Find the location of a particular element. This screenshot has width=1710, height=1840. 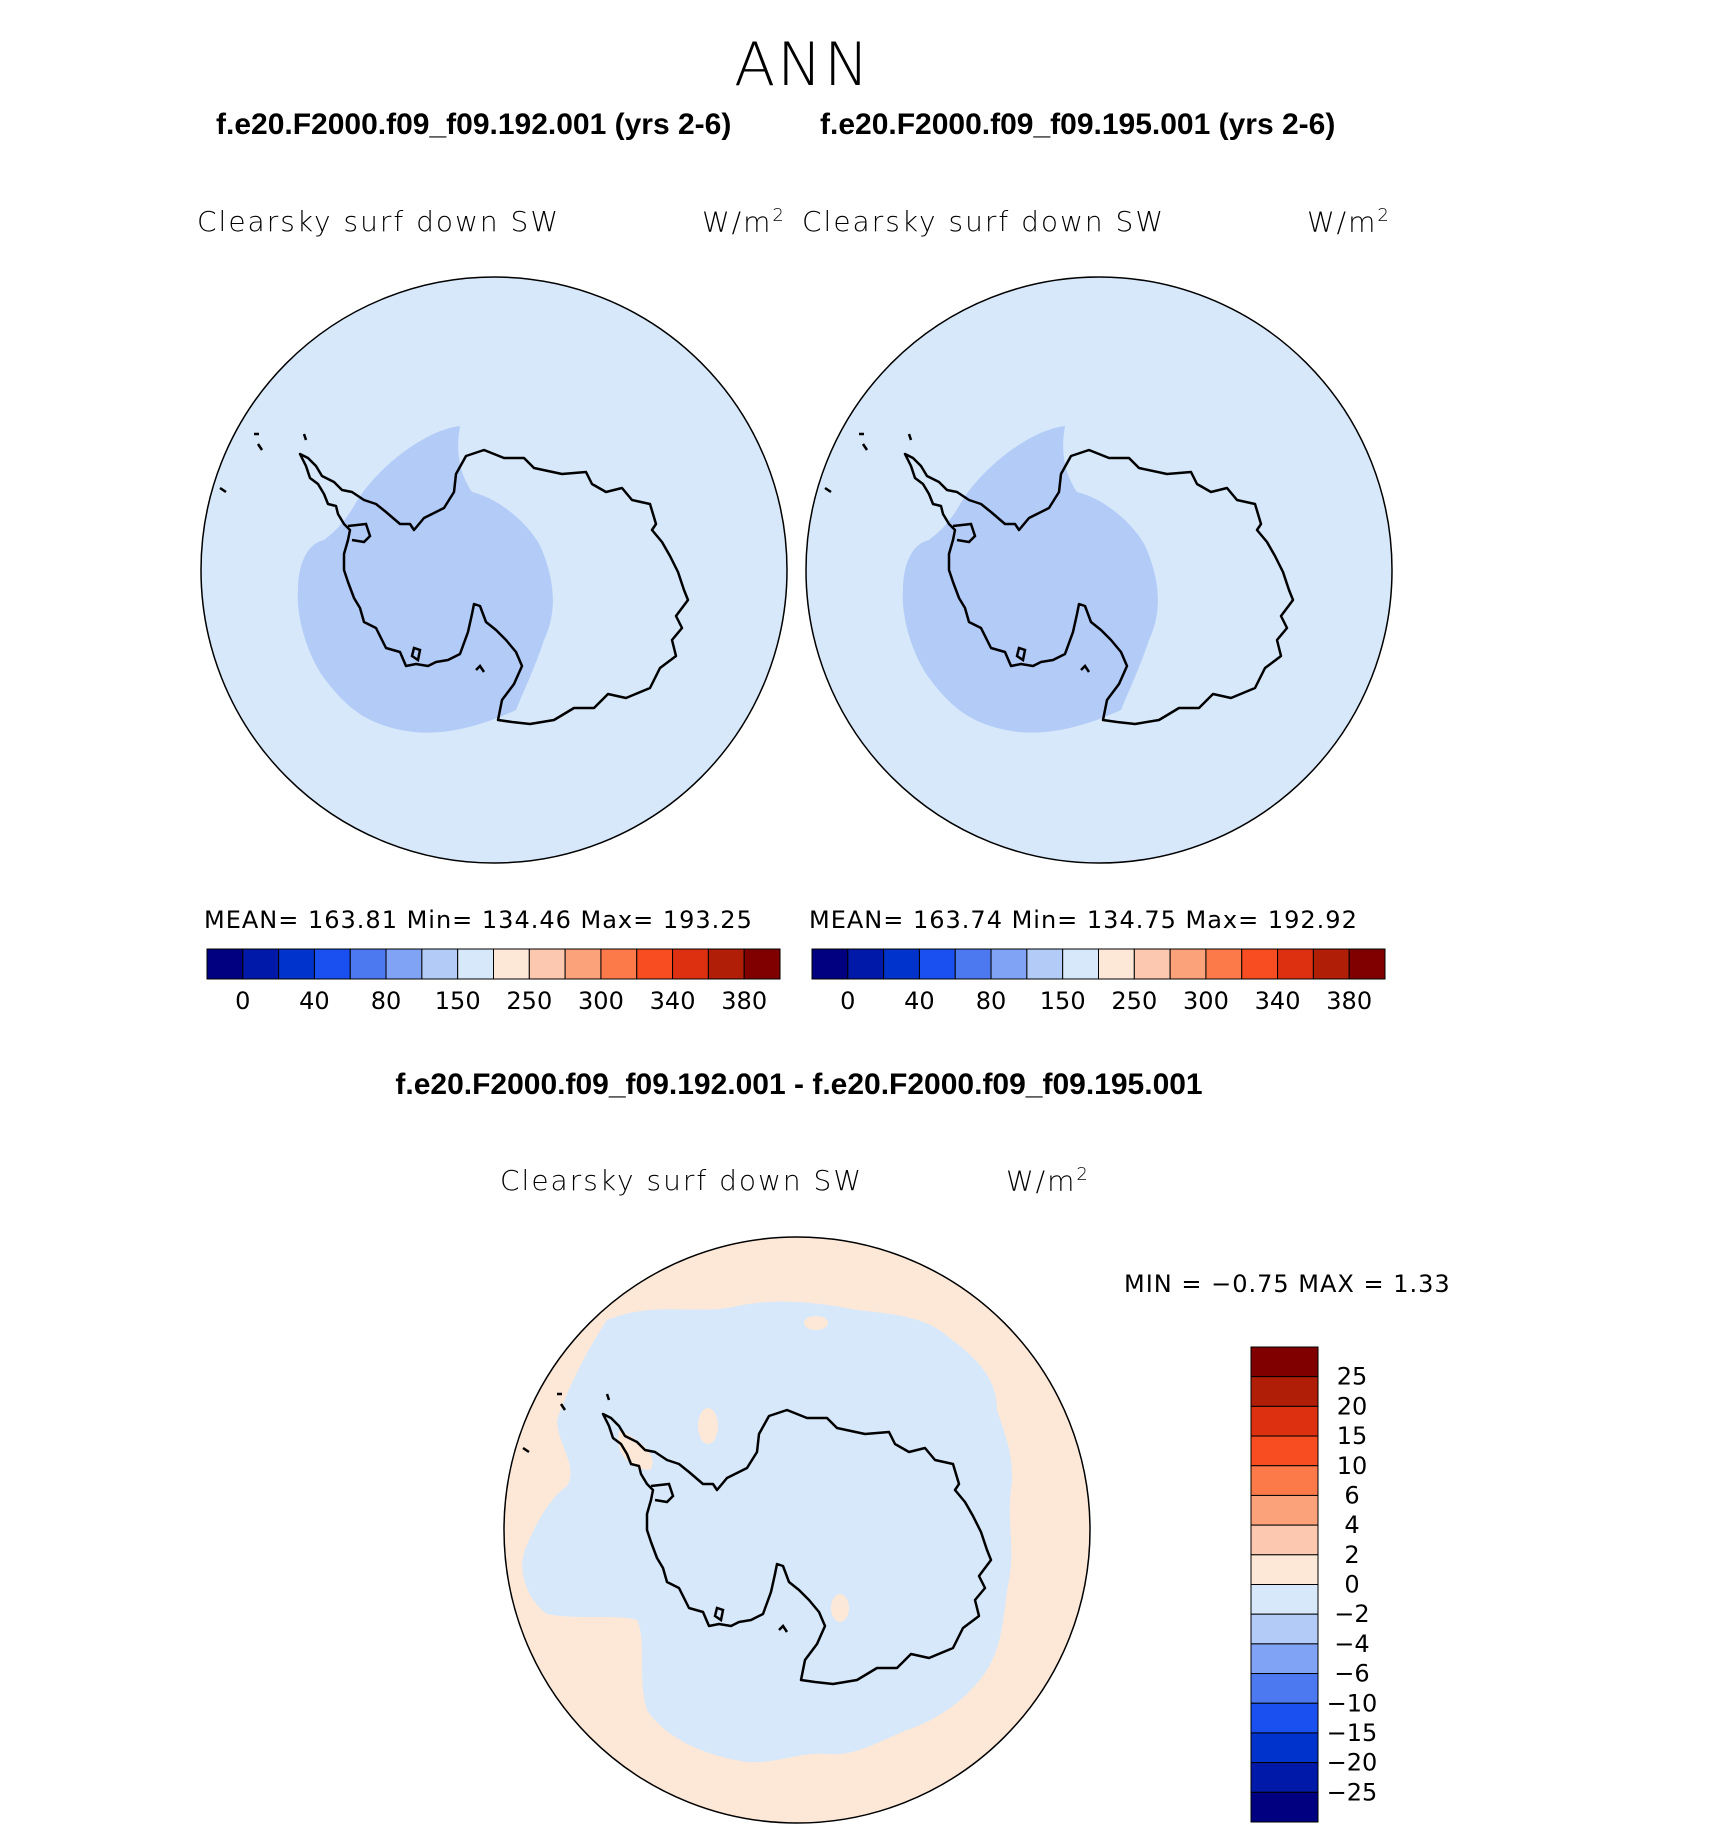

difference-min-max: MIN = −0.75 MAX = 1.33 is located at coordinates (1287, 1284).